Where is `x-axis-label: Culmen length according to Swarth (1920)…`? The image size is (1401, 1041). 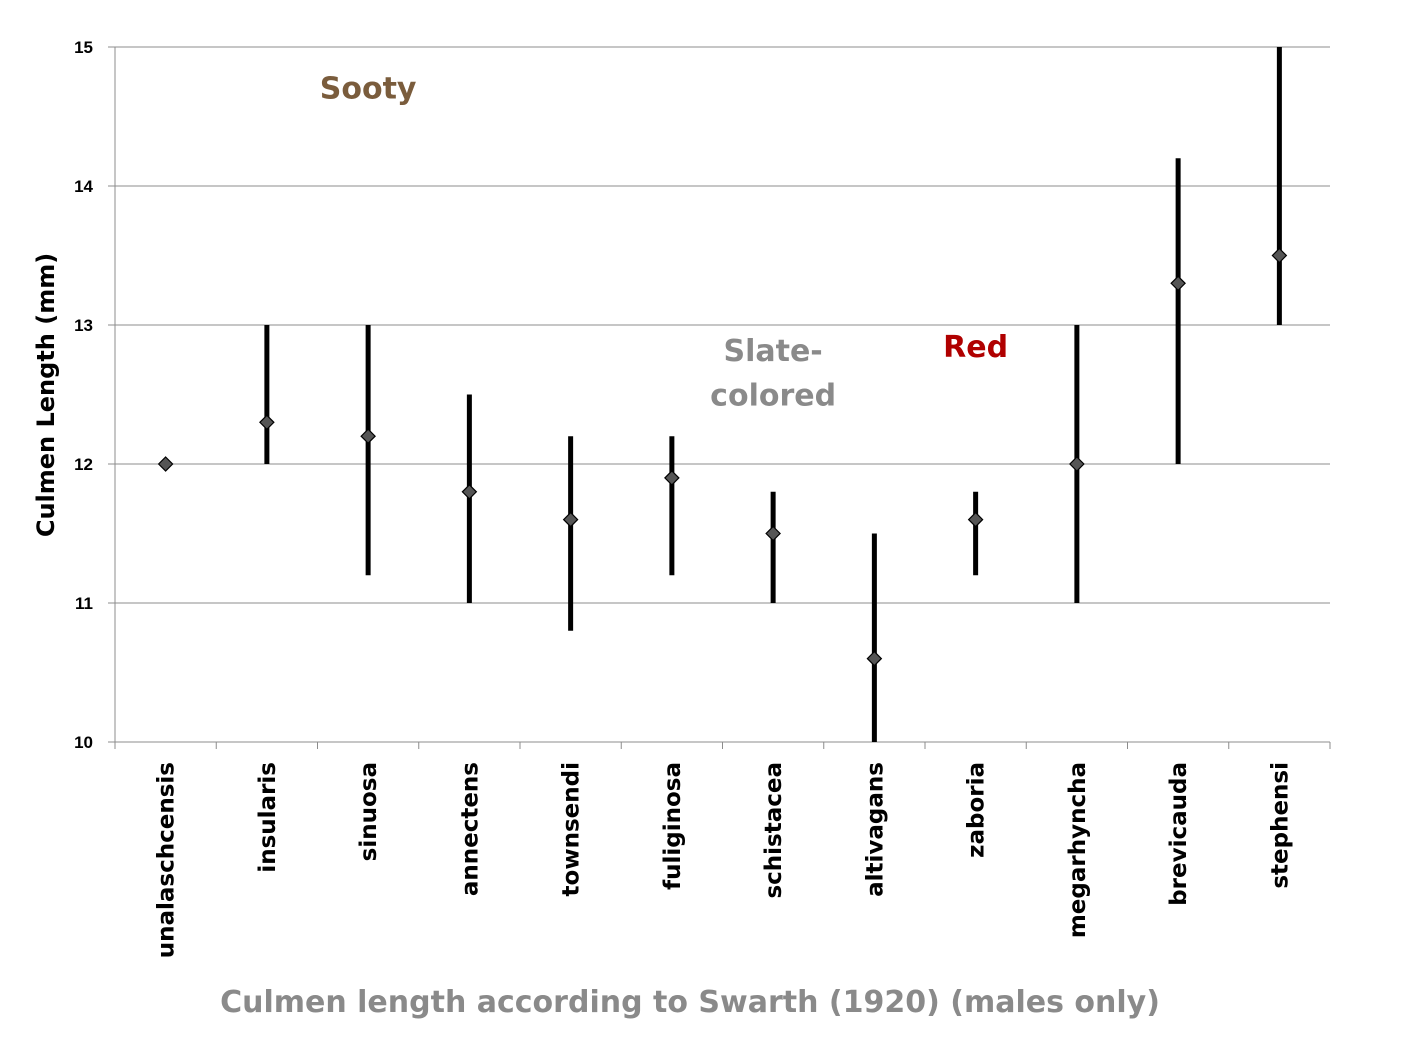
x-axis-label: Culmen length according to Swarth (1920)… is located at coordinates (690, 1002).